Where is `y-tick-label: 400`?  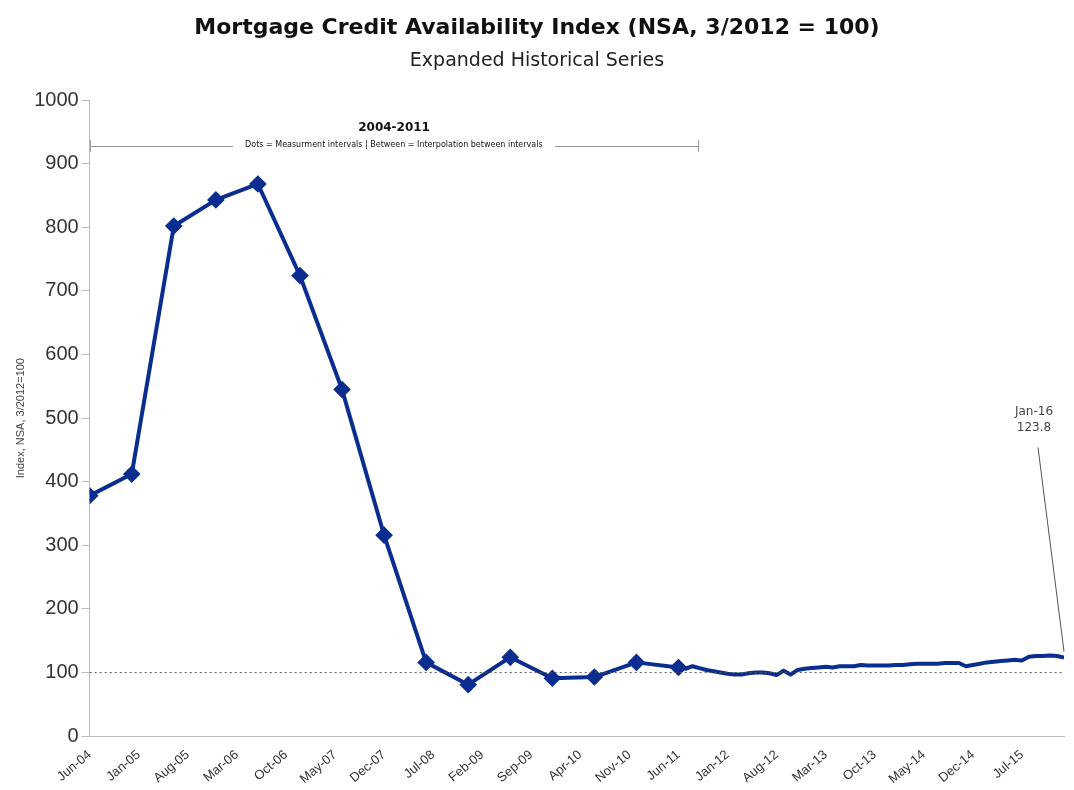 y-tick-label: 400 is located at coordinates (62, 480).